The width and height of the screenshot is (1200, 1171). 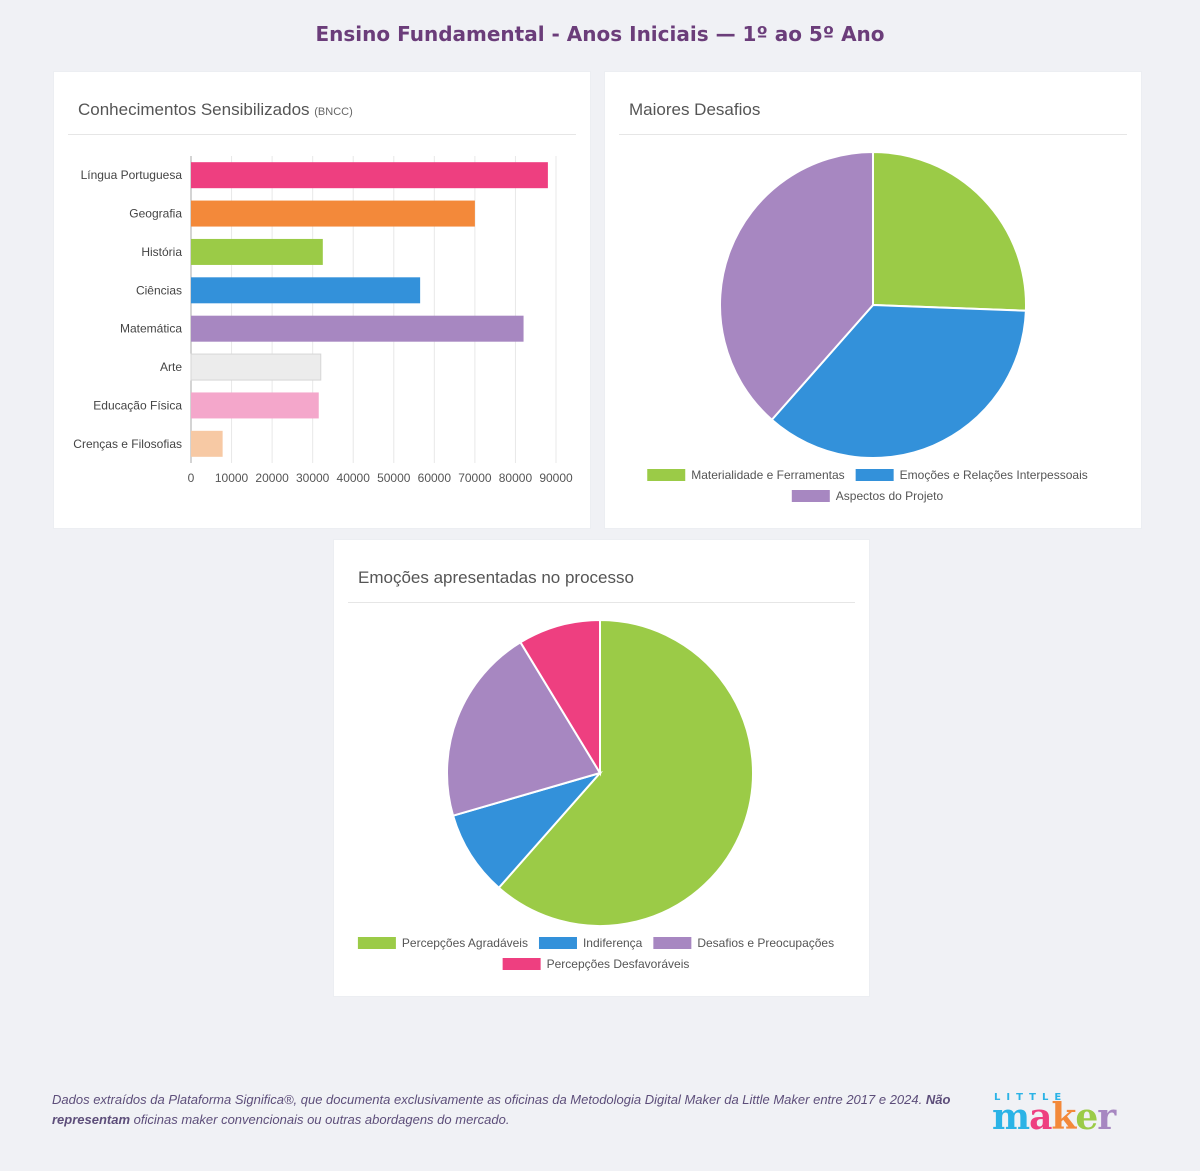 I want to click on legend-label: Indiferença, so click(x=613, y=943).